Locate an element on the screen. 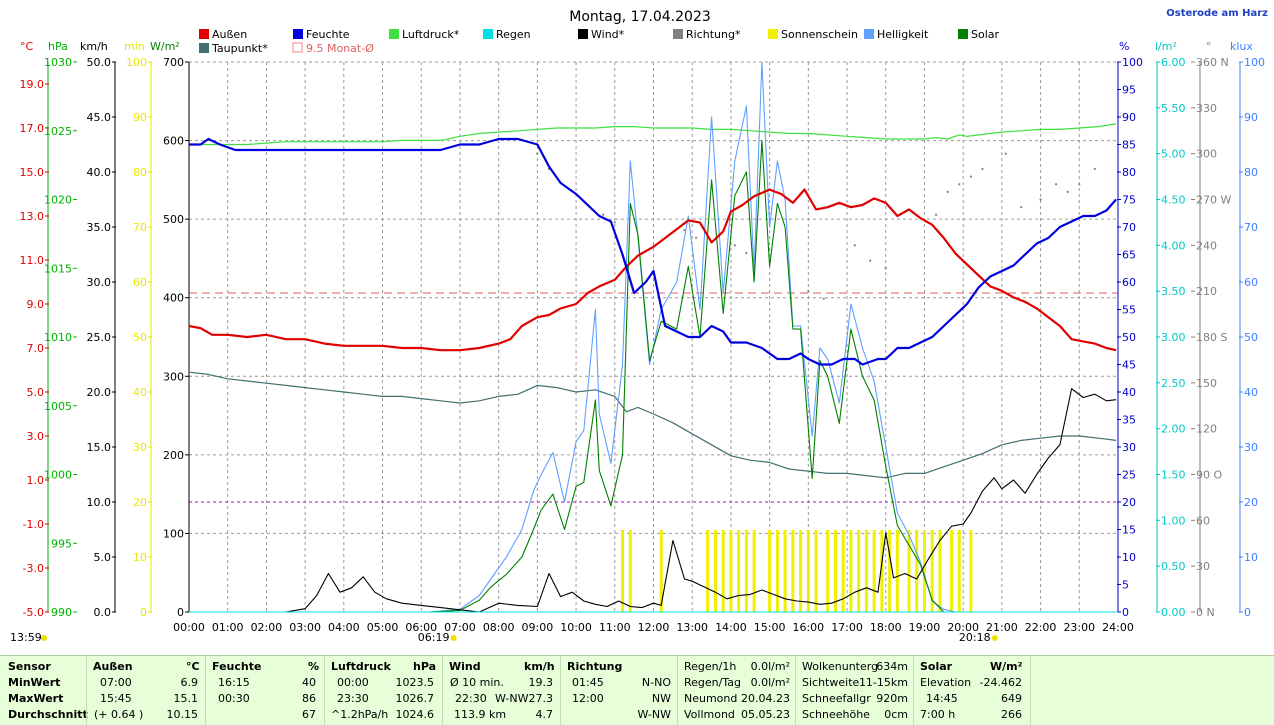 The width and height of the screenshot is (1274, 725). tick-label: 20 is located at coordinates (1251, 502).